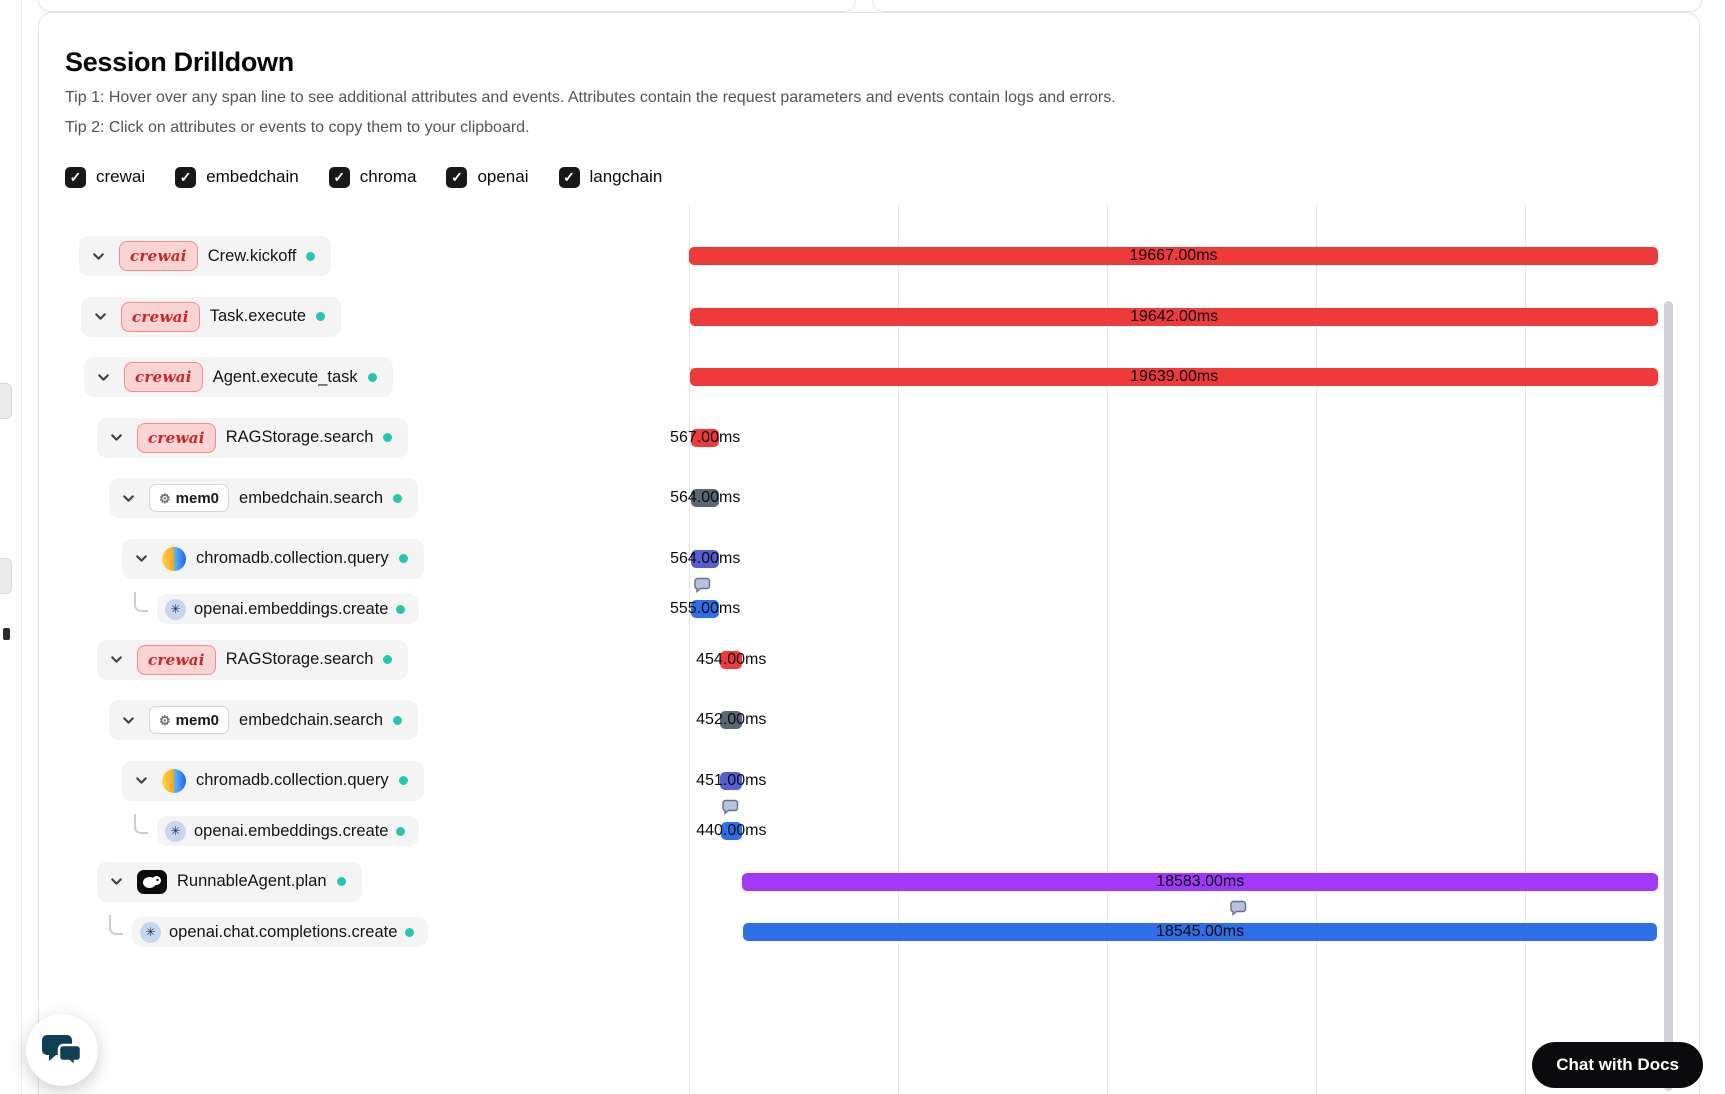  I want to click on span-label-pill: RunnableAgent.plan, so click(229, 881).